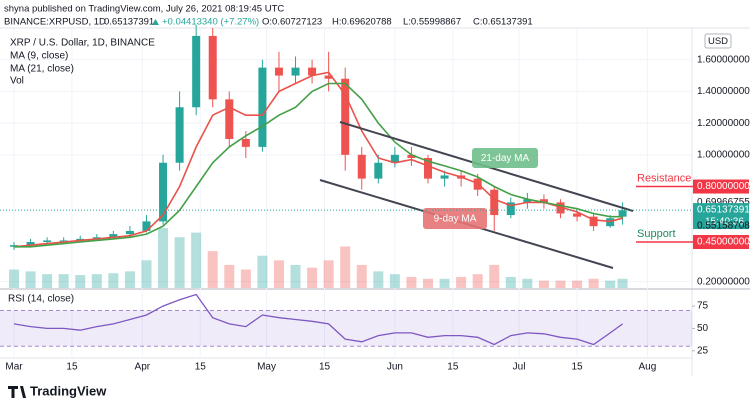 This screenshot has width=750, height=404. What do you see at coordinates (723, 91) in the screenshot?
I see `y-tick-label: 1.40000000` at bounding box center [723, 91].